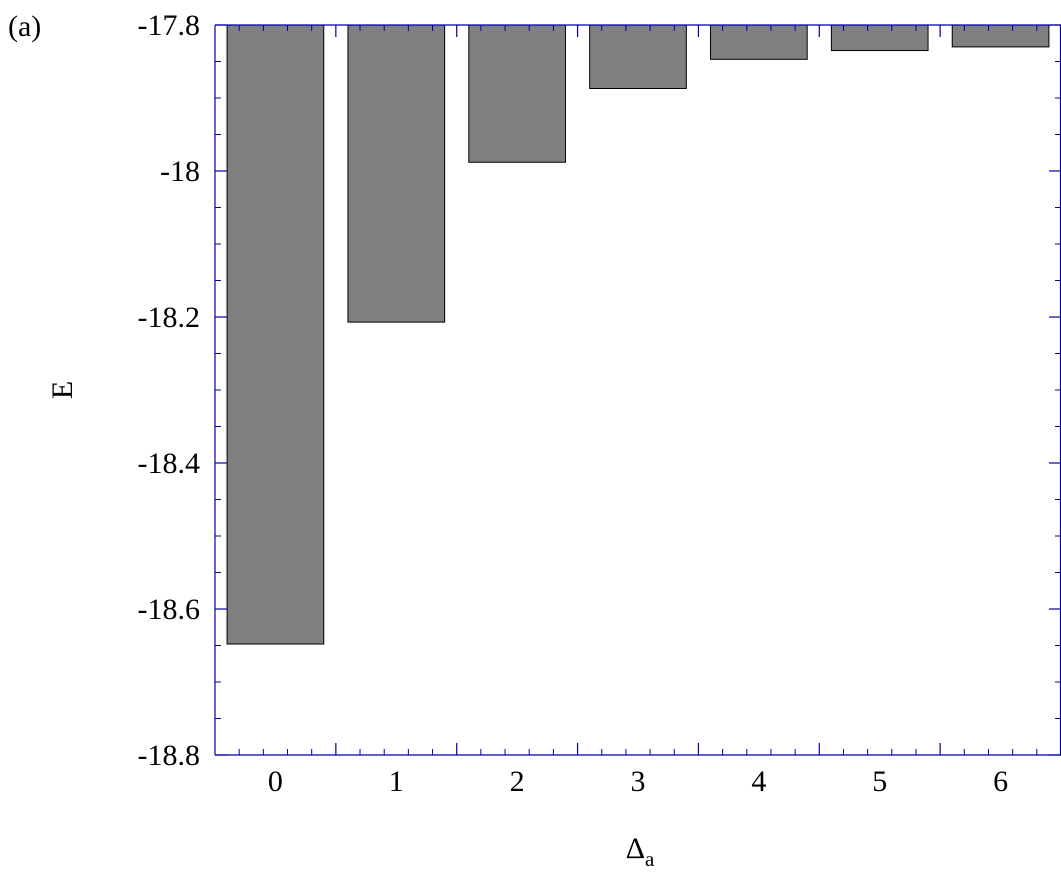  What do you see at coordinates (169, 390) in the screenshot?
I see `y-tick-labels: -18.8 -18.6 -18.4 -18.2 -18 -17.8` at bounding box center [169, 390].